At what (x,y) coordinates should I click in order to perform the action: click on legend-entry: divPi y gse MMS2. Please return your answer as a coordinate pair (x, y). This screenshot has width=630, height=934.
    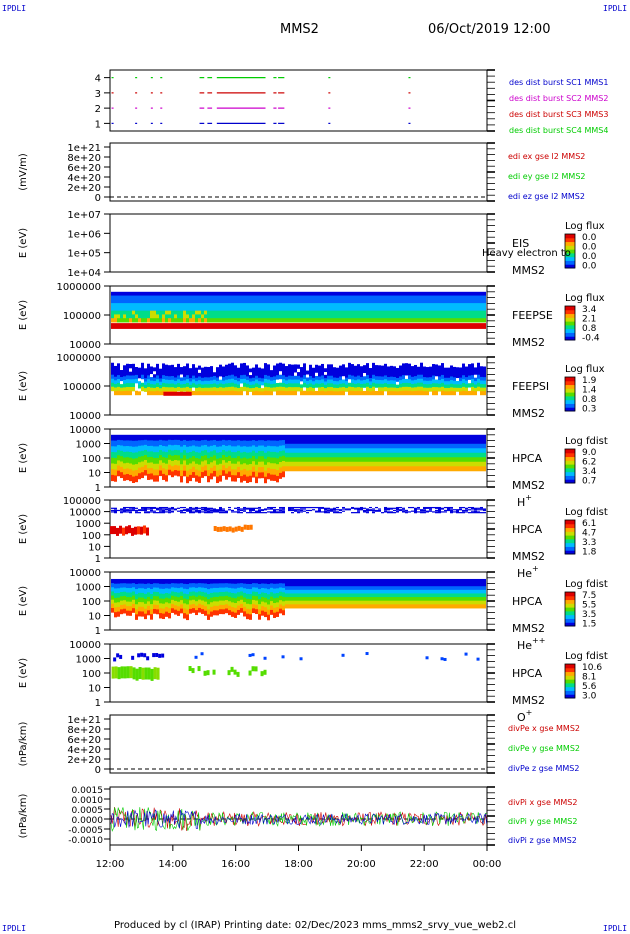
    Looking at the image, I should click on (542, 821).